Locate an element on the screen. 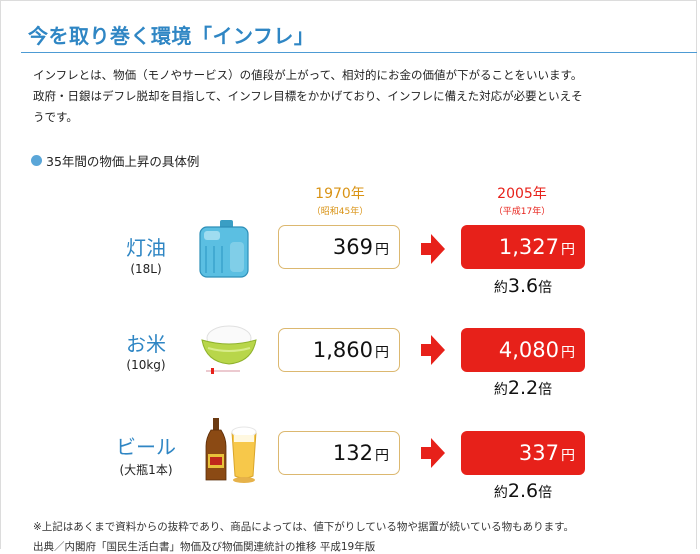 Image resolution: width=700 pixels, height=554 pixels. page-title: 今を取り巻く環境「インフレ」 is located at coordinates (171, 36).